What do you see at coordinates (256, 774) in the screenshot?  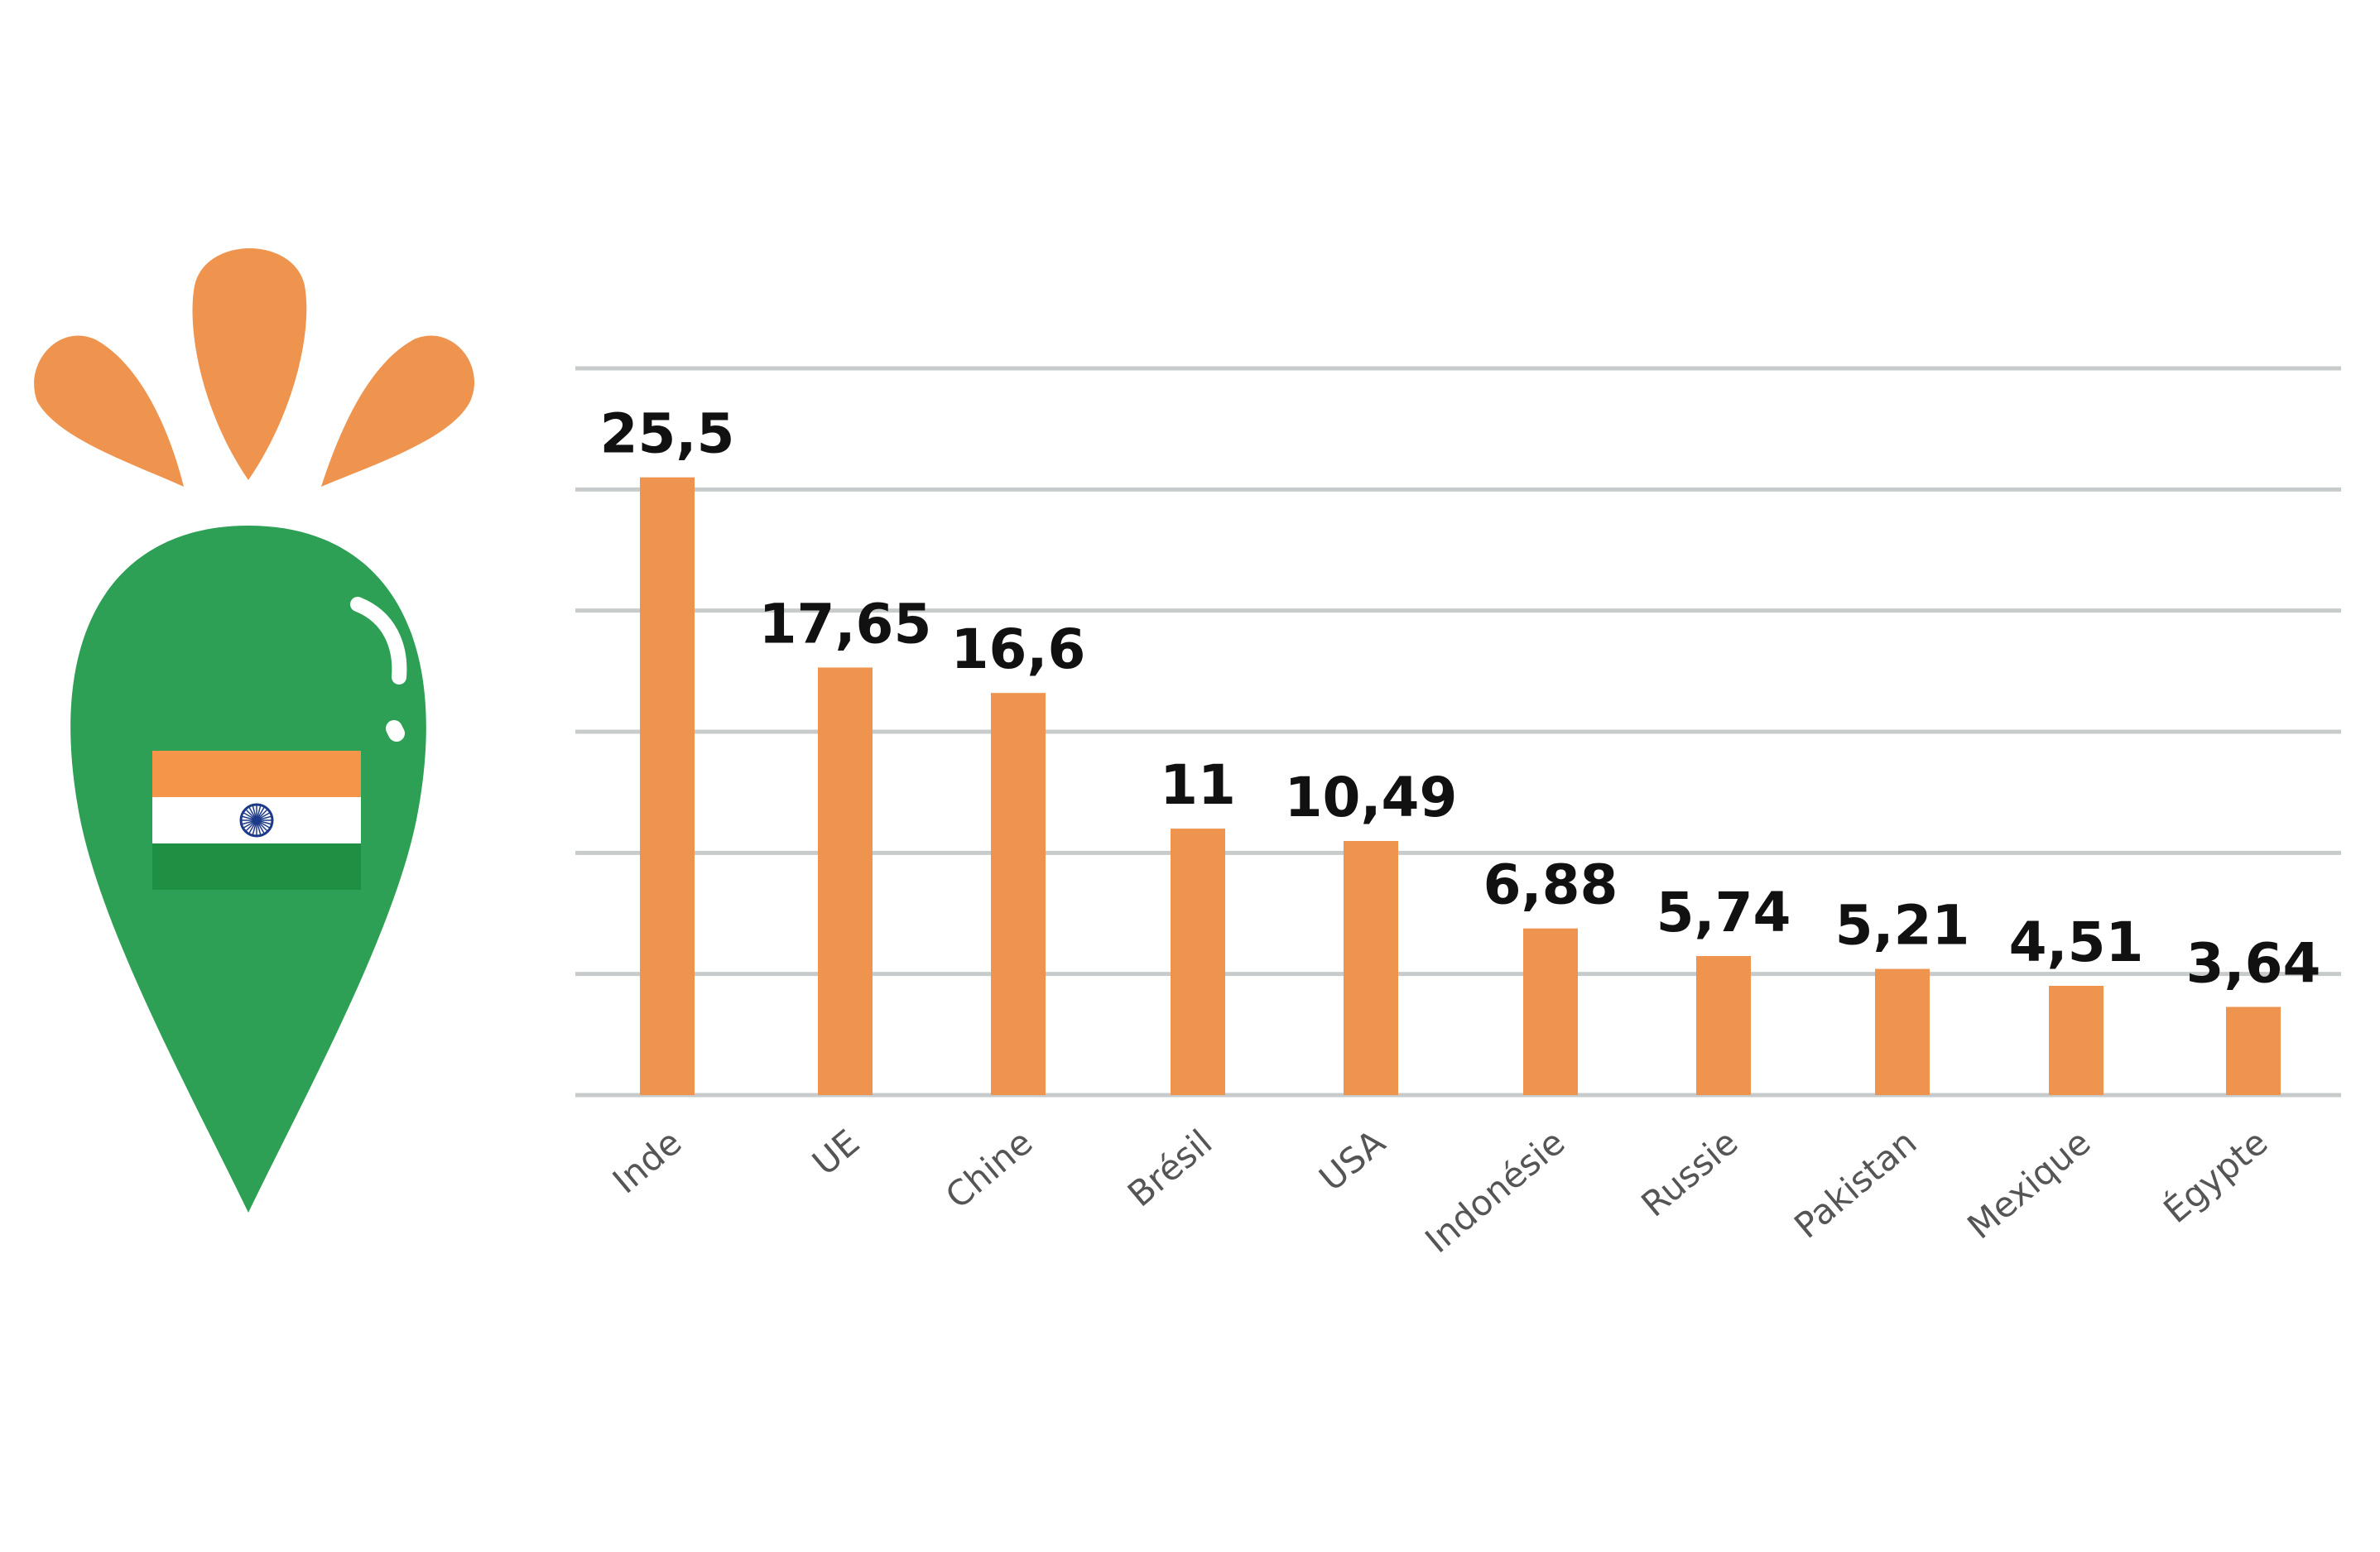 I see `flag-stripe-saffron` at bounding box center [256, 774].